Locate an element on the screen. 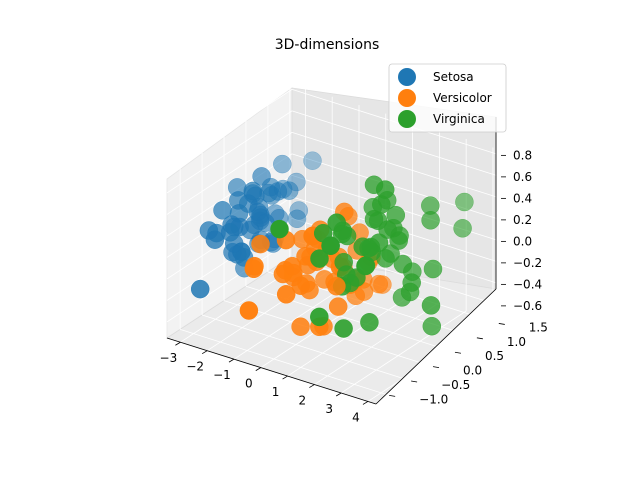  z-tick-label: −0.6 is located at coordinates (527, 306).